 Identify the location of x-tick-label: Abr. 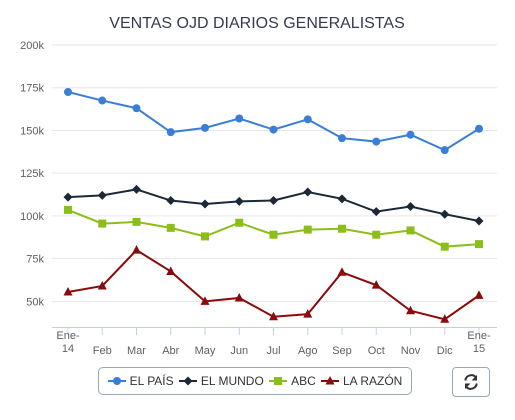
(170, 351).